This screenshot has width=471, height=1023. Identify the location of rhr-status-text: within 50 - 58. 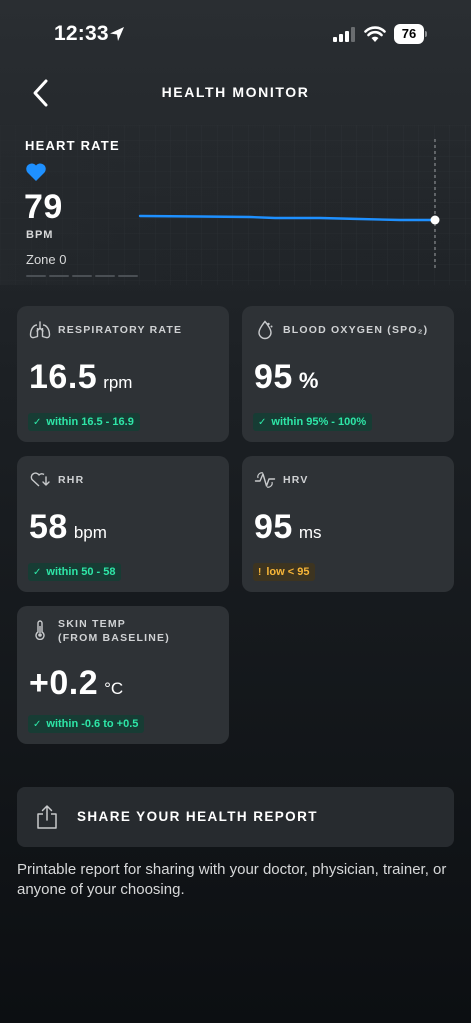
(81, 572).